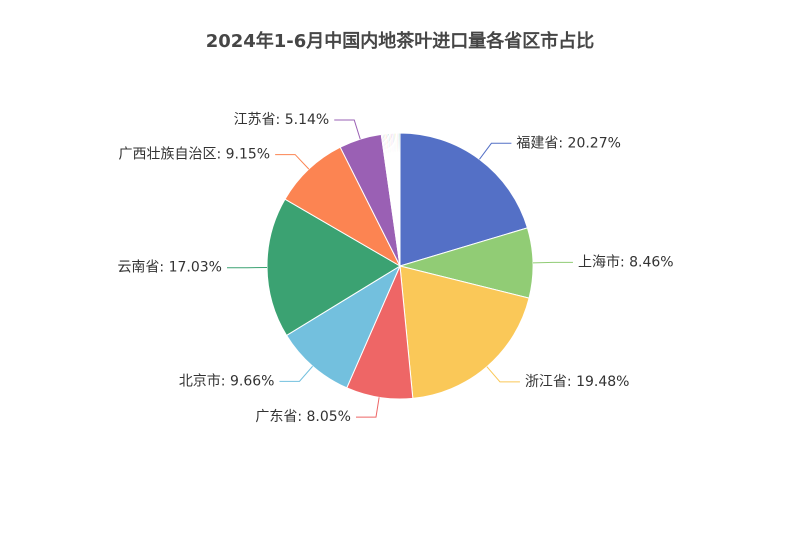 The image size is (800, 533). I want to click on slice-label: 浙江省: 19.48%, so click(577, 382).